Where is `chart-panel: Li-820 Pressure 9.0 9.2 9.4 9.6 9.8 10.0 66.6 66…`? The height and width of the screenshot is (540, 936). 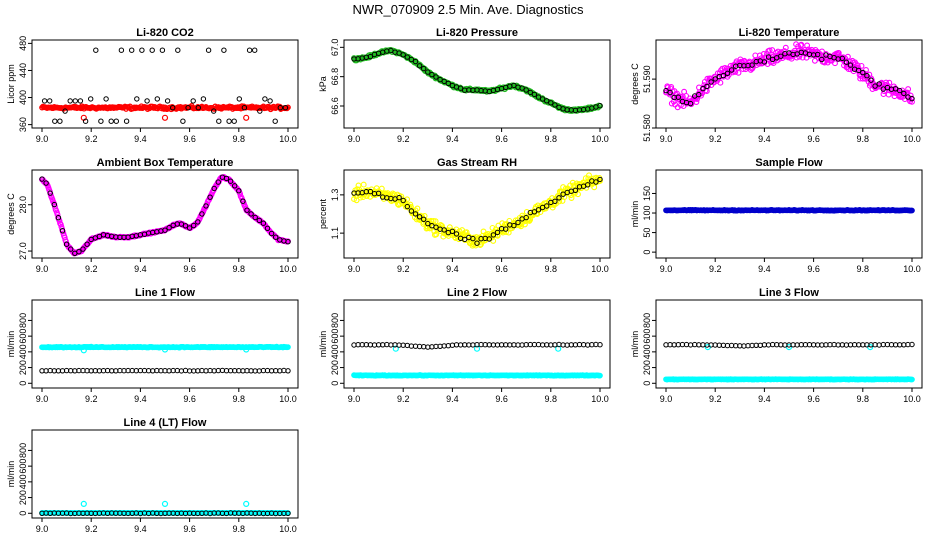 chart-panel: Li-820 Pressure 9.0 9.2 9.4 9.6 9.8 10.0 66.6 66… is located at coordinates (464, 85).